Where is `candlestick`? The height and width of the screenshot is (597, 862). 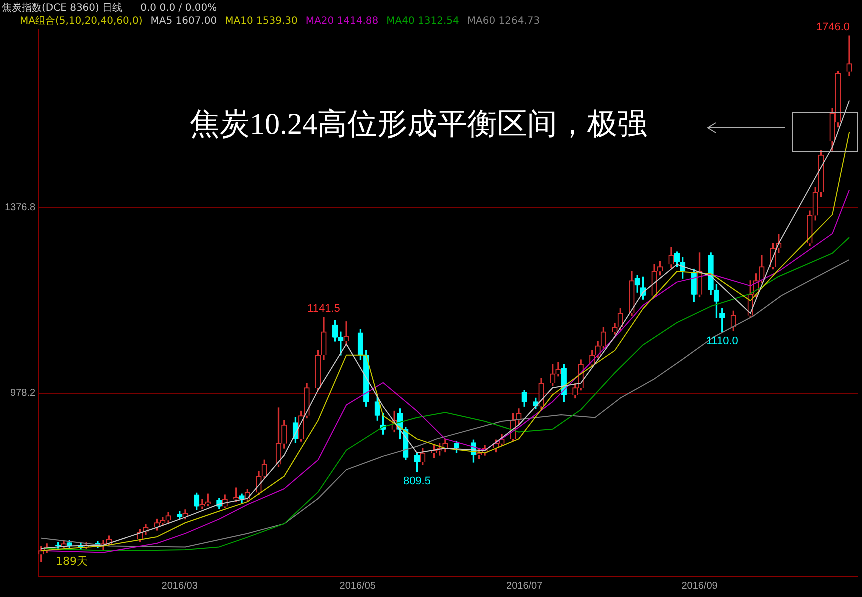
candlestick is located at coordinates (849, 56).